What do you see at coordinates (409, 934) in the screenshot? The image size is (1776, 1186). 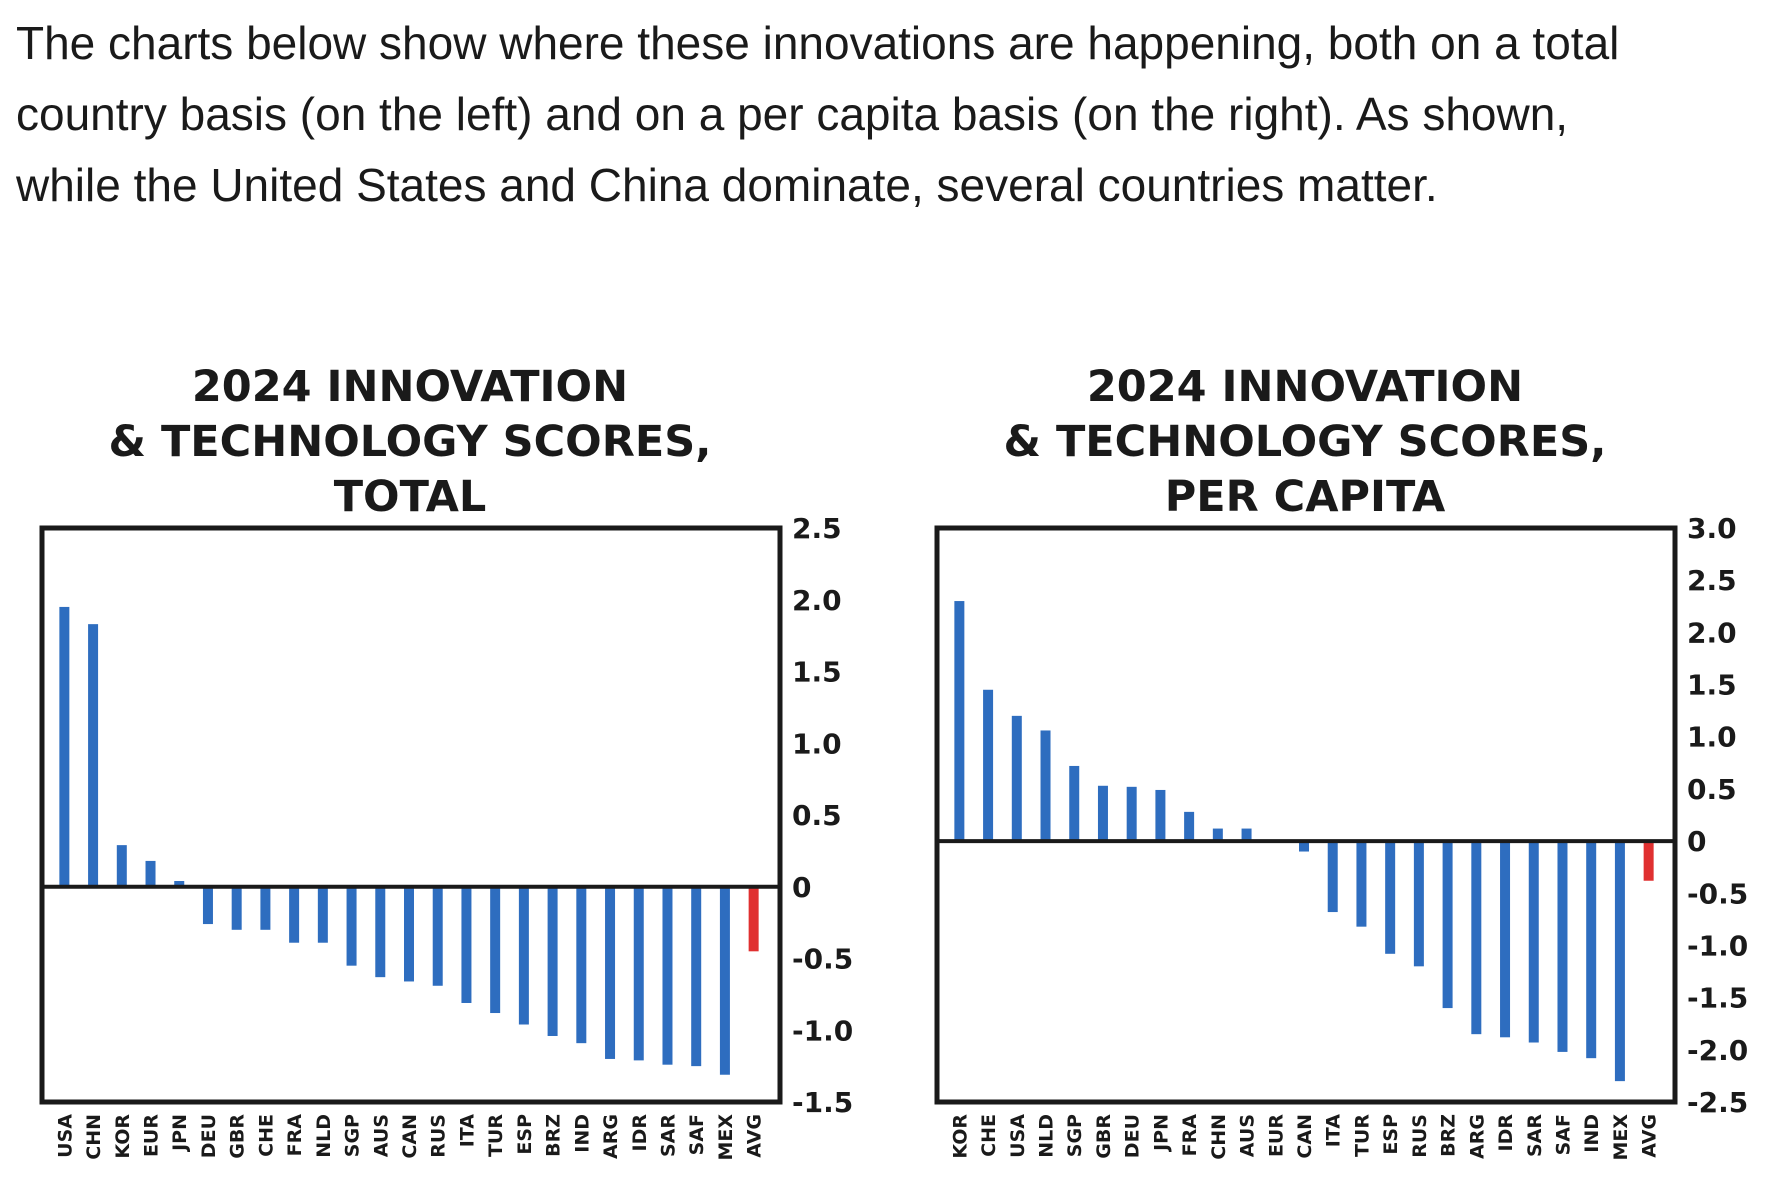 I see `bar-can` at bounding box center [409, 934].